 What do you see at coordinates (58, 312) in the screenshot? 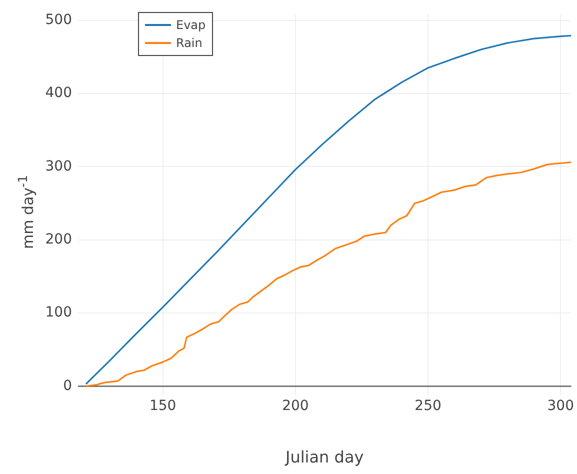
I see `y-tick-label: 100` at bounding box center [58, 312].